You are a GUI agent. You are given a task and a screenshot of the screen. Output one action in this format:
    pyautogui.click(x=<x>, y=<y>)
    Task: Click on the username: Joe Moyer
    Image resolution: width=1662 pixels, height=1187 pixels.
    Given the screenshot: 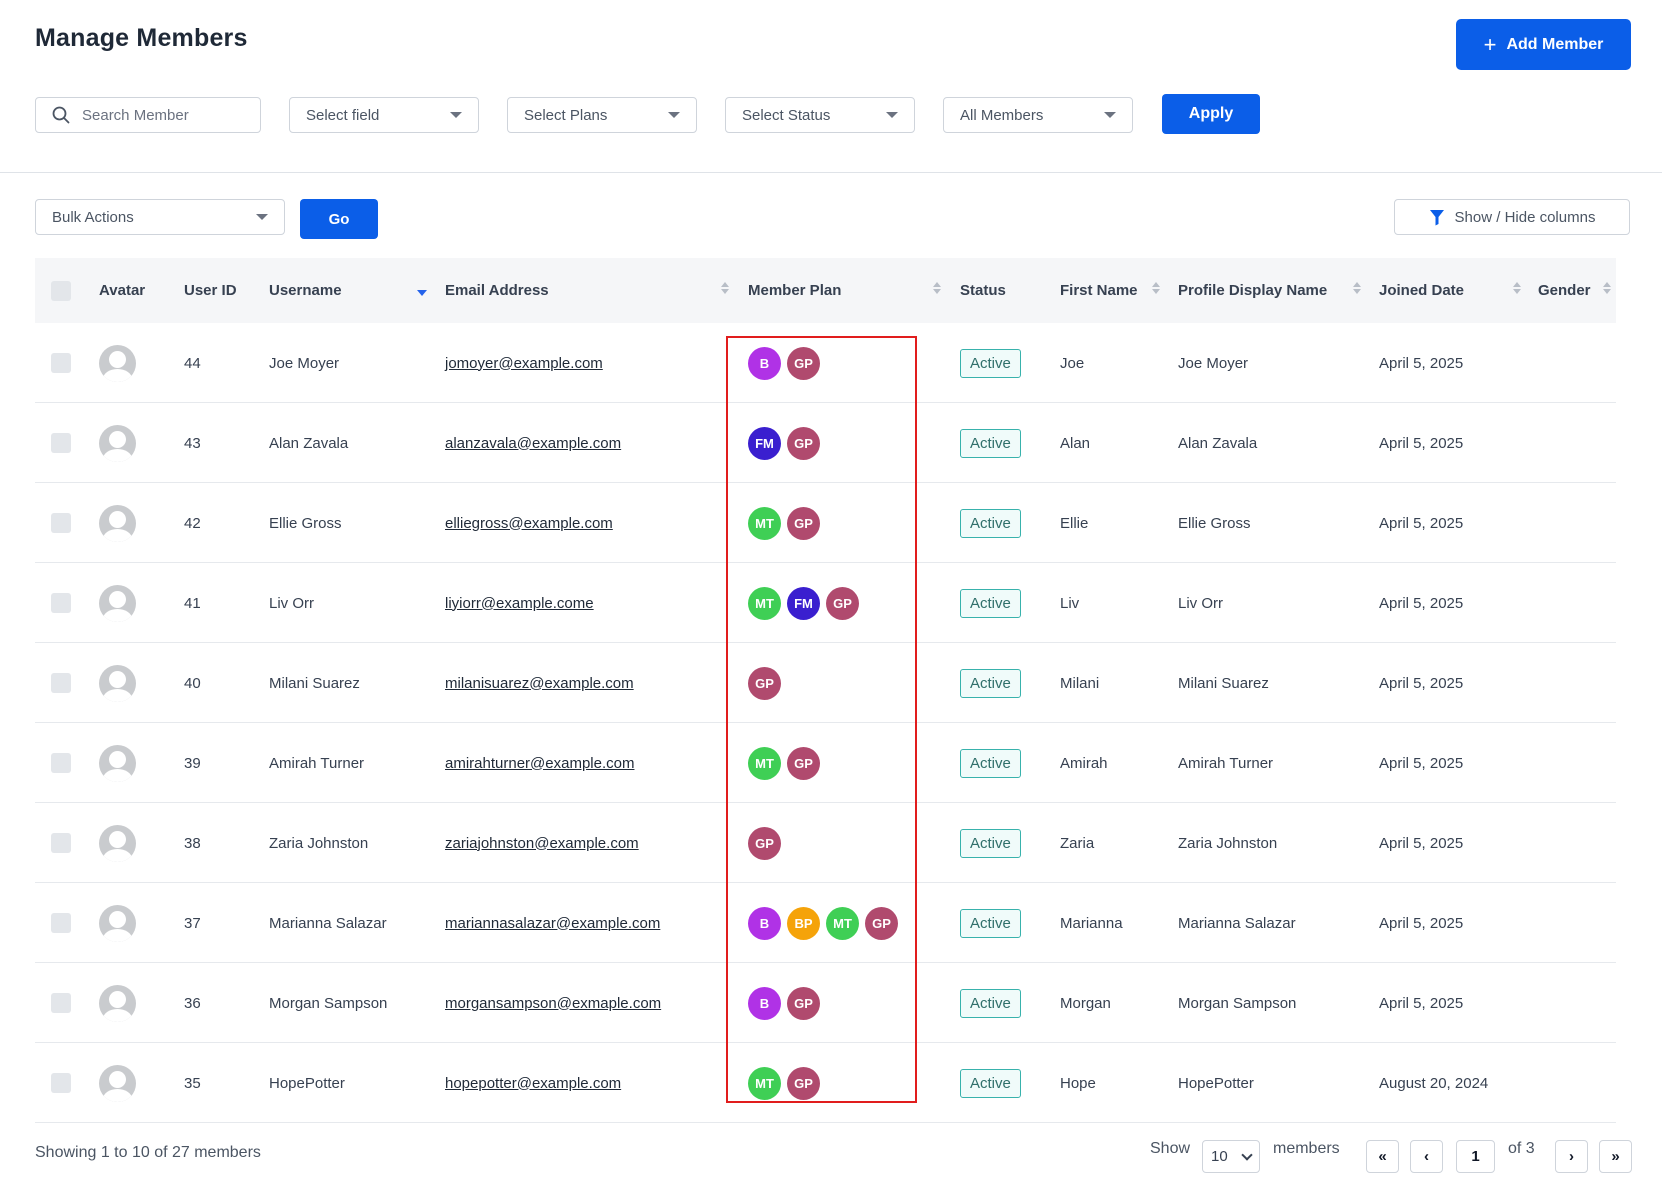 What is the action you would take?
    pyautogui.click(x=304, y=363)
    